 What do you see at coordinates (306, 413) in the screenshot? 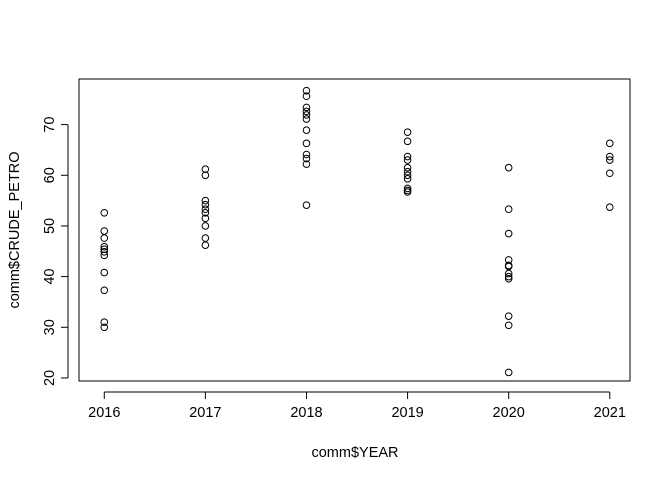
I see `x-tick-label: 2018` at bounding box center [306, 413].